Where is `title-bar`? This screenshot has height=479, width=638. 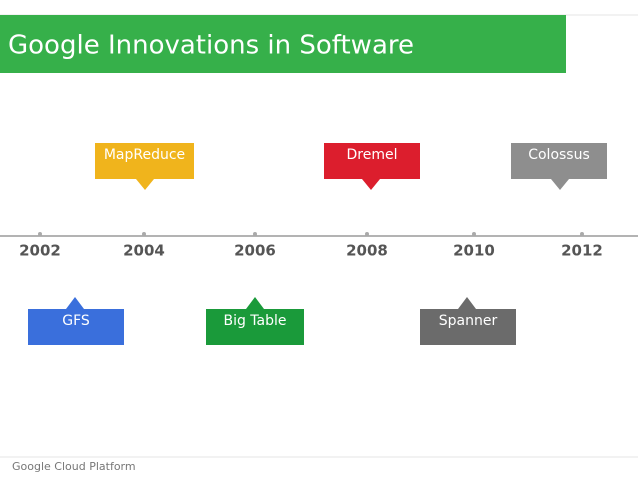
title-bar is located at coordinates (283, 44).